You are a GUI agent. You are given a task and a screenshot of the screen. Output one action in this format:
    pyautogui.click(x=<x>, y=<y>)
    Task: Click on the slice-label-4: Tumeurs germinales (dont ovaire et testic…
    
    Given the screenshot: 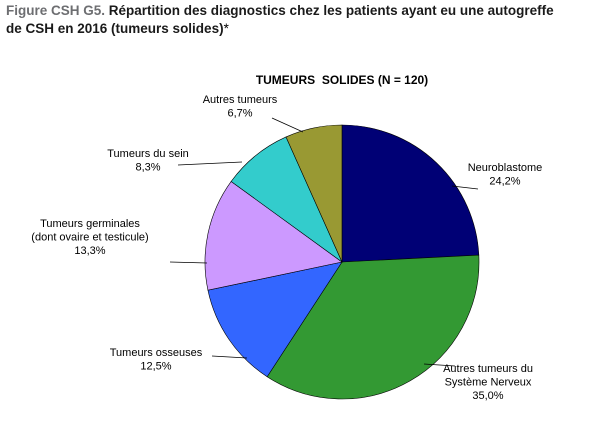 What is the action you would take?
    pyautogui.click(x=89, y=237)
    